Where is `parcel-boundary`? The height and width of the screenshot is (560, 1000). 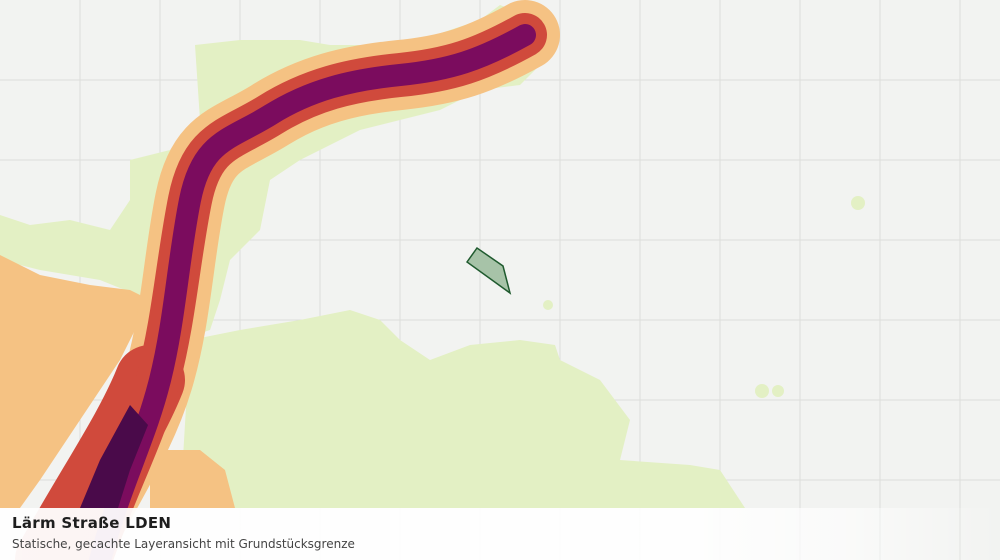
parcel-boundary is located at coordinates (488, 270).